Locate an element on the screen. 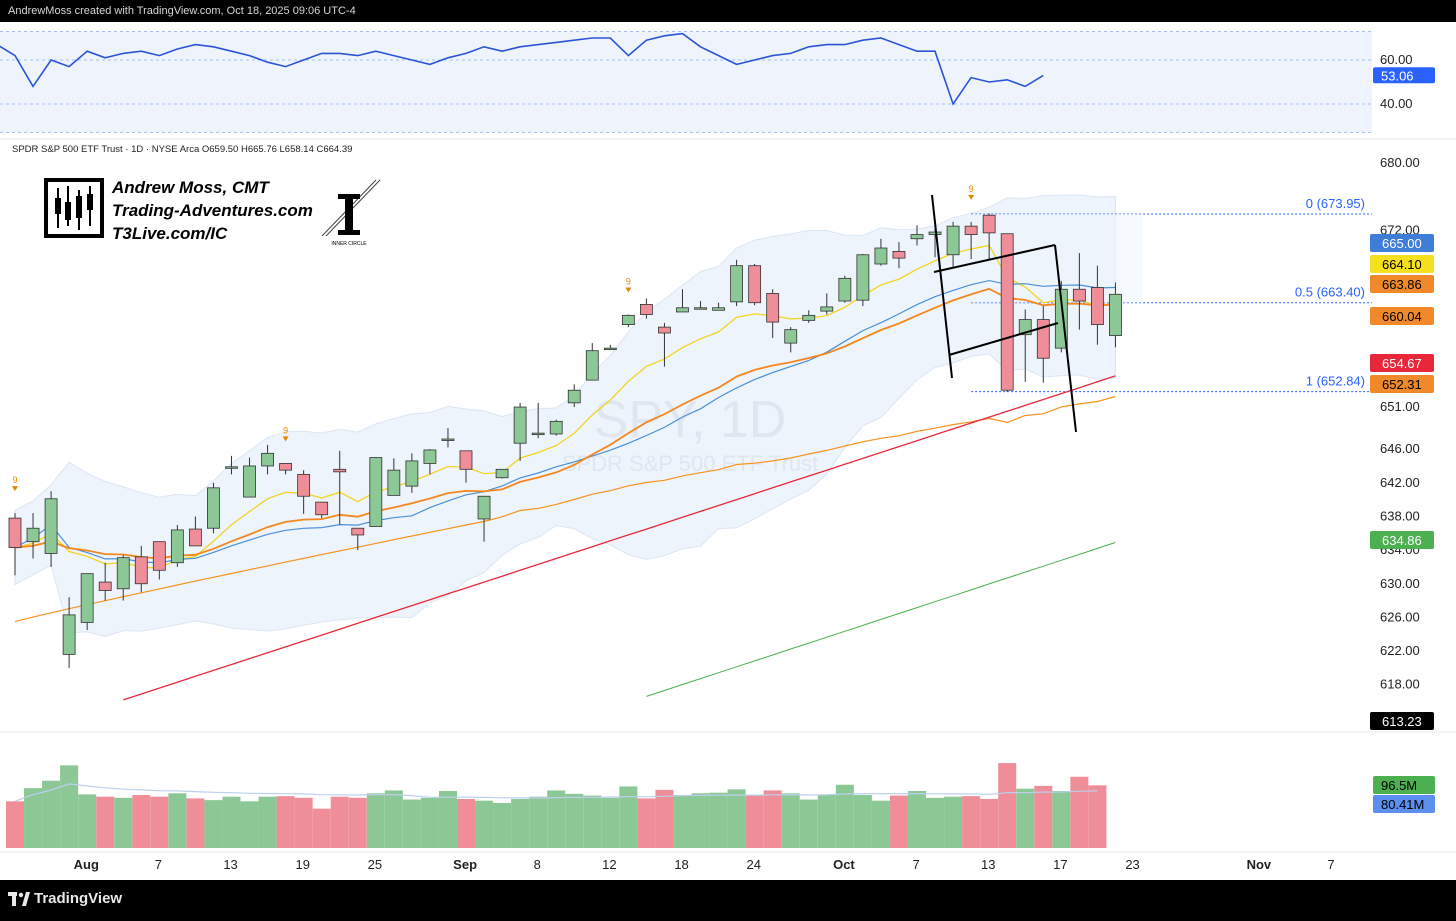 The height and width of the screenshot is (921, 1456). footer: TradingView is located at coordinates (728, 900).